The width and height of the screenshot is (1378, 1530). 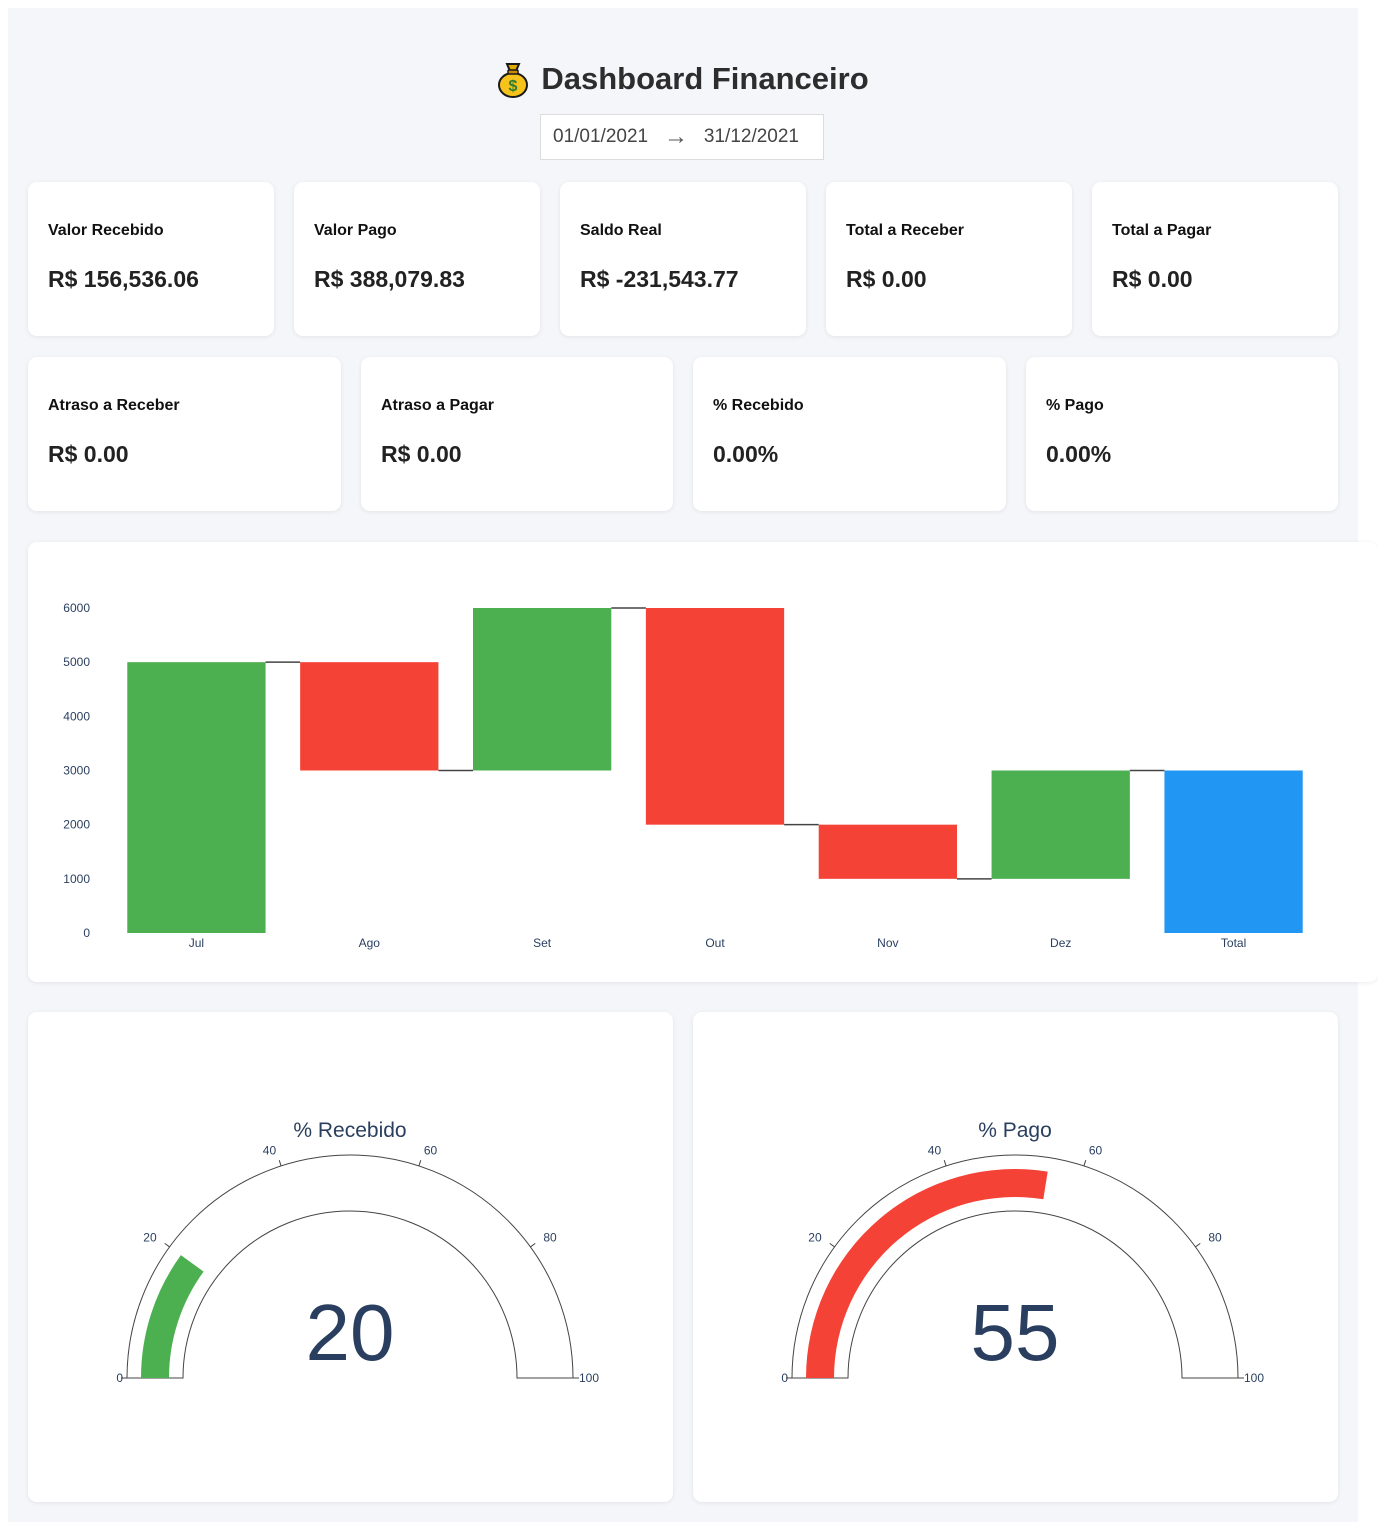 What do you see at coordinates (86, 933) in the screenshot?
I see `y-tick-label: 0` at bounding box center [86, 933].